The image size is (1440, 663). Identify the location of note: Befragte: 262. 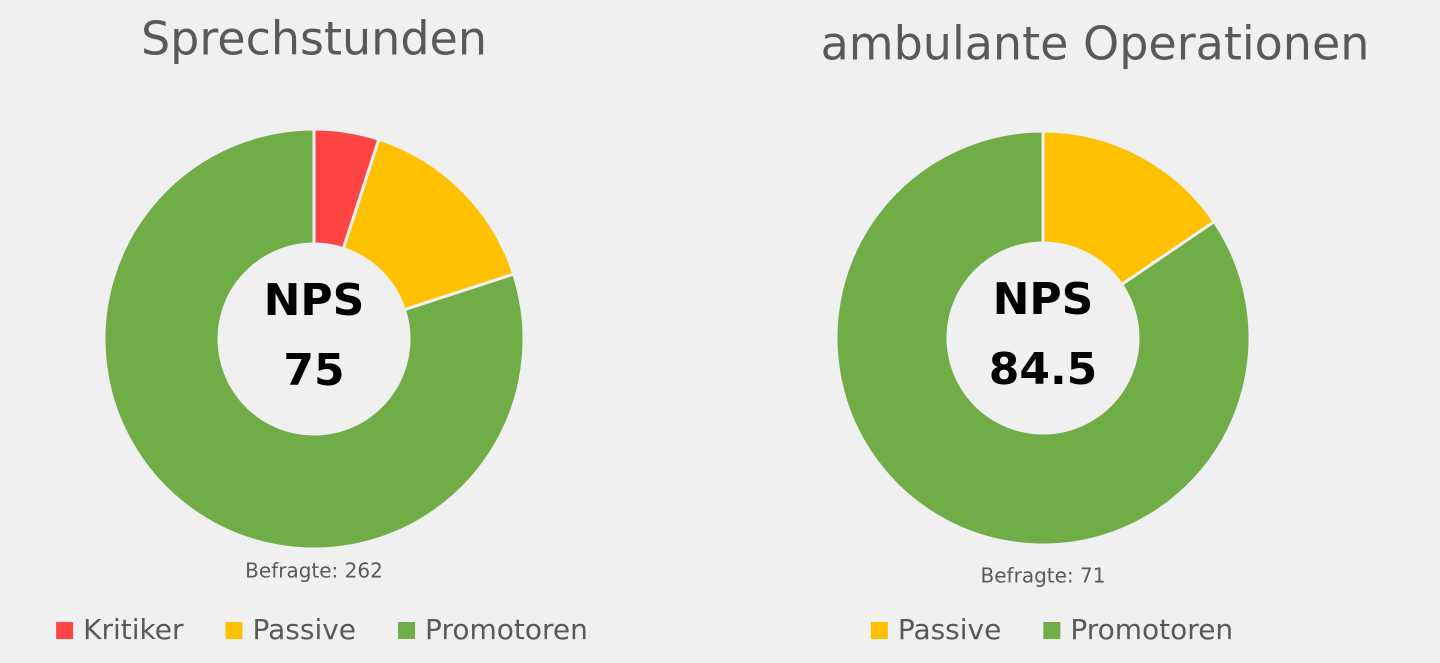
(314, 571).